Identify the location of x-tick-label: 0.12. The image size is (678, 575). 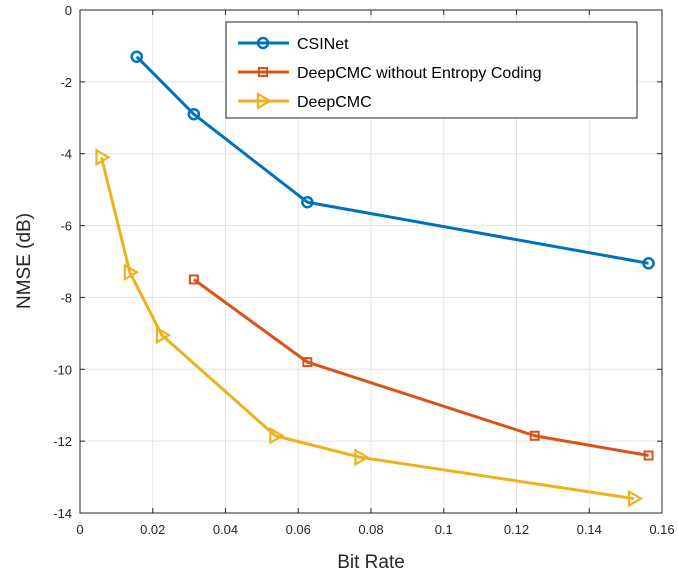
(516, 529).